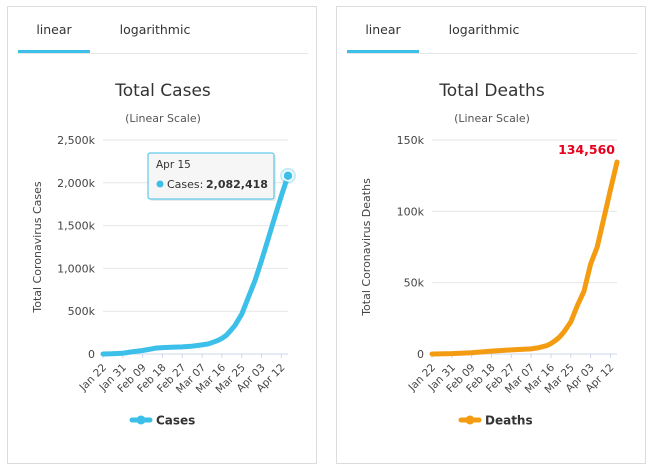  Describe the element at coordinates (586, 149) in the screenshot. I see `last-value-label: 134,560` at that location.